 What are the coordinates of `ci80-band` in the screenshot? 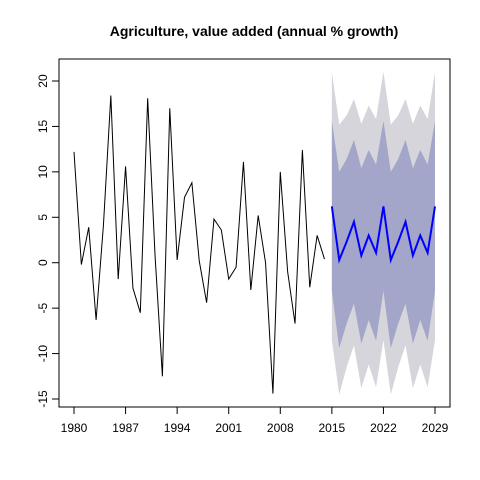 It's located at (383, 234).